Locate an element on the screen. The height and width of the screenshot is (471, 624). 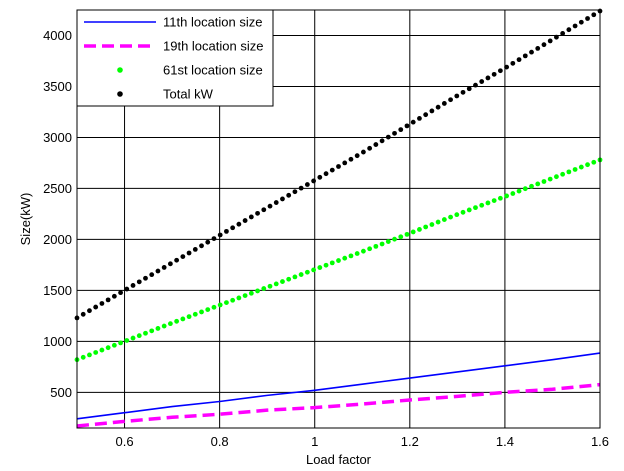
y-tick-label: 2500 is located at coordinates (57, 188).